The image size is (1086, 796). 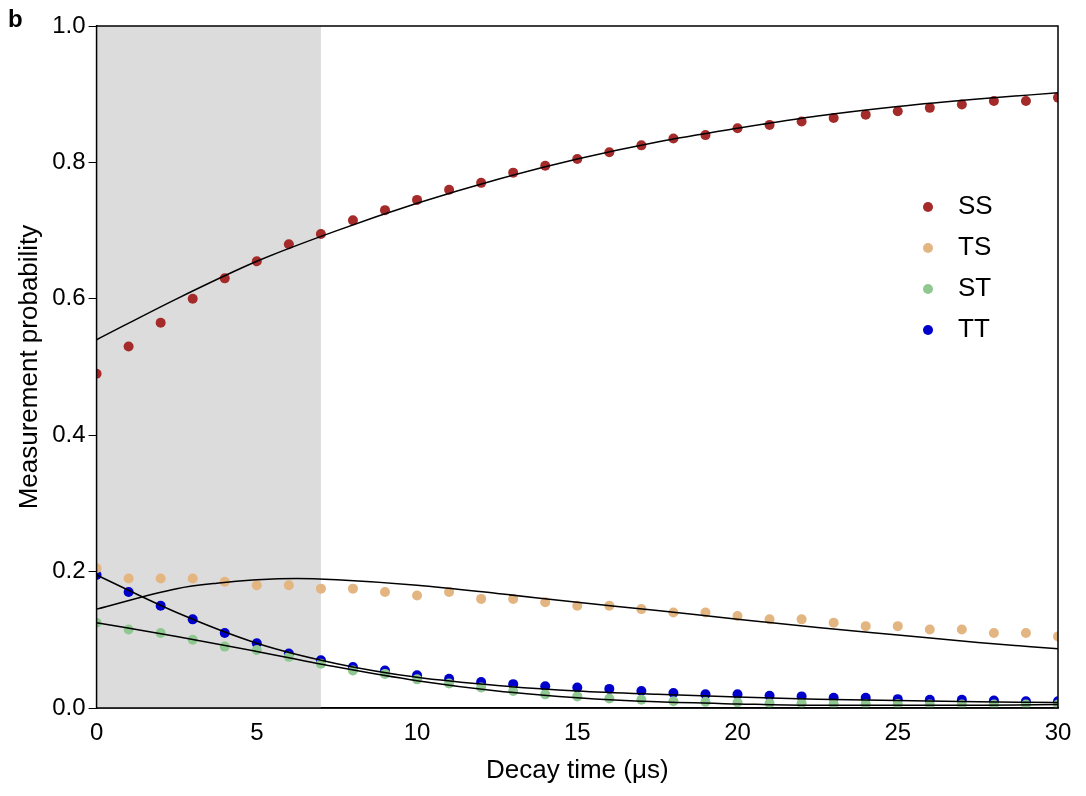 What do you see at coordinates (96, 732) in the screenshot?
I see `x-tick-label: 0` at bounding box center [96, 732].